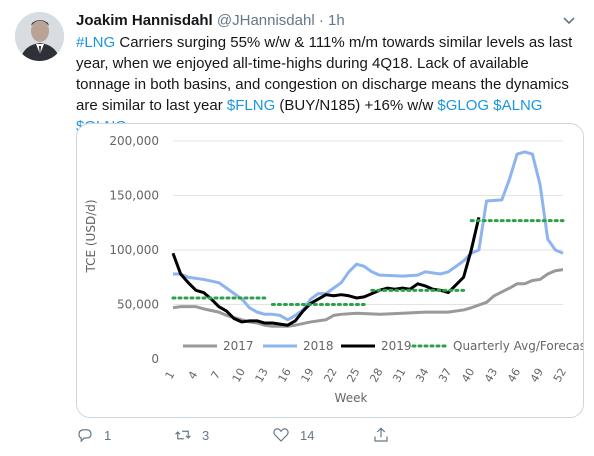  I want to click on legend-label: Quarterly Avg/Forecast, so click(518, 346).